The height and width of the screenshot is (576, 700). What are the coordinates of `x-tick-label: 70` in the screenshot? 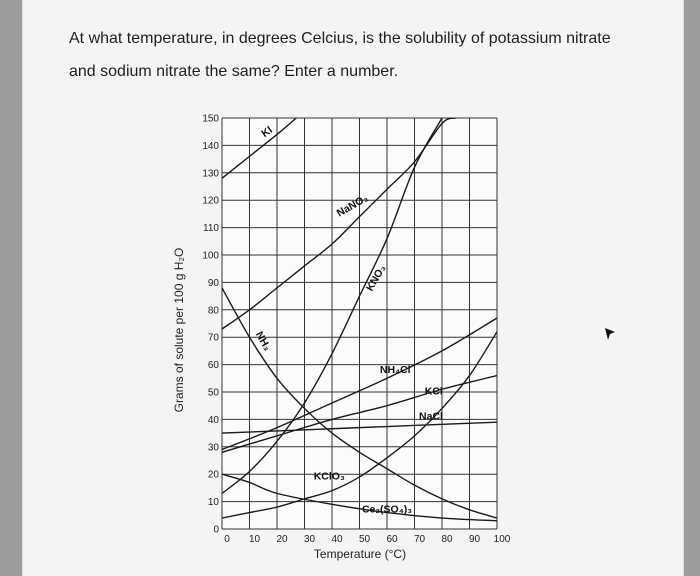 It's located at (420, 539).